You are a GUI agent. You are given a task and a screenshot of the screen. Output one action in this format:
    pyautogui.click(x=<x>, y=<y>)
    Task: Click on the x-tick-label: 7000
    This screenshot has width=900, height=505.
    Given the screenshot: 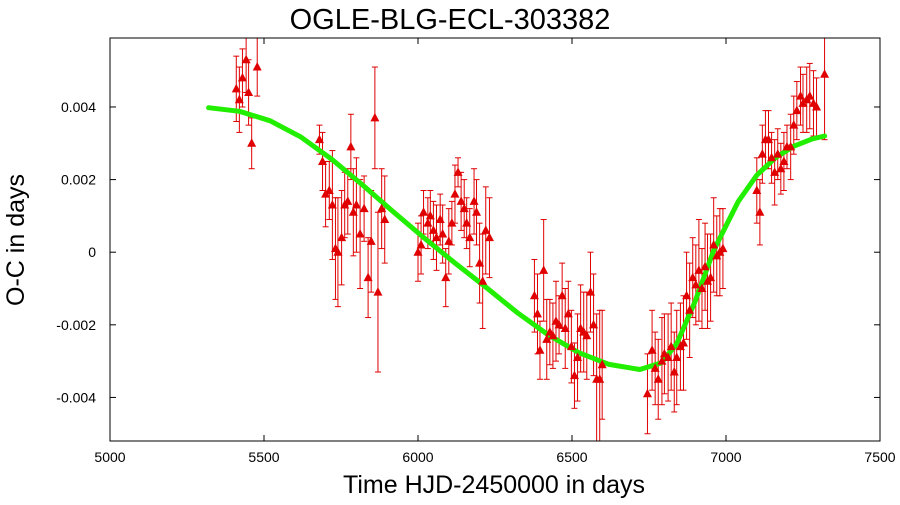 What is the action you would take?
    pyautogui.click(x=725, y=457)
    